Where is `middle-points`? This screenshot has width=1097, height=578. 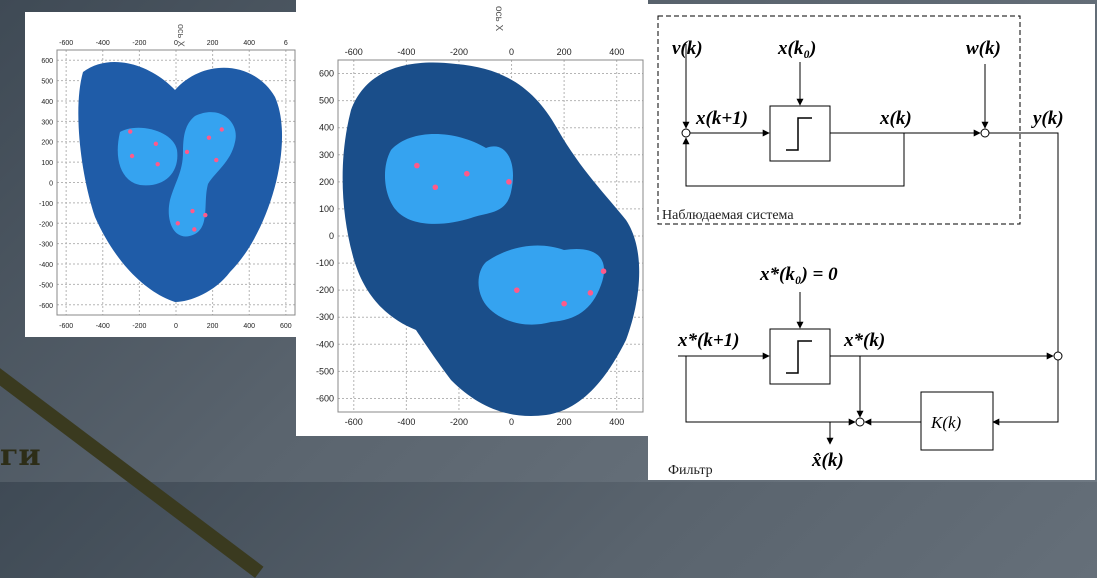 middle-points is located at coordinates (510, 234).